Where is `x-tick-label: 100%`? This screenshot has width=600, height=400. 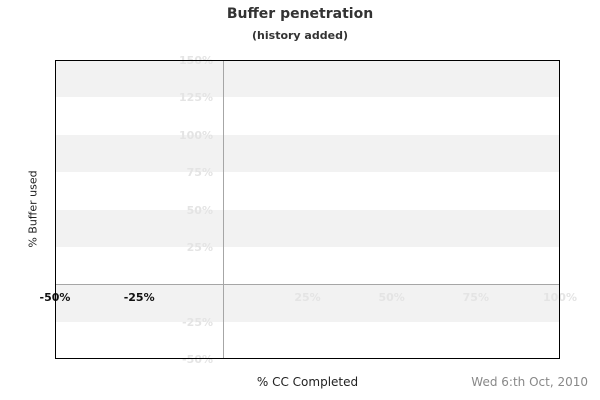 x-tick-label: 100% is located at coordinates (560, 298).